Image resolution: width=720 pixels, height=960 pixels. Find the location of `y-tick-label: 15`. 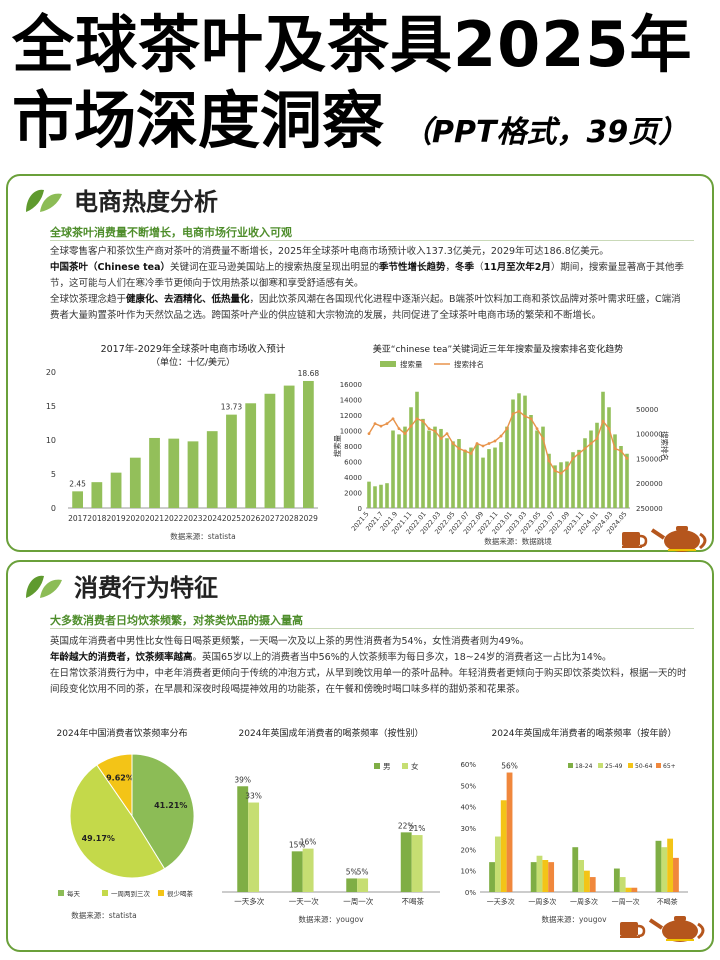

y-tick-label: 15 is located at coordinates (51, 406).